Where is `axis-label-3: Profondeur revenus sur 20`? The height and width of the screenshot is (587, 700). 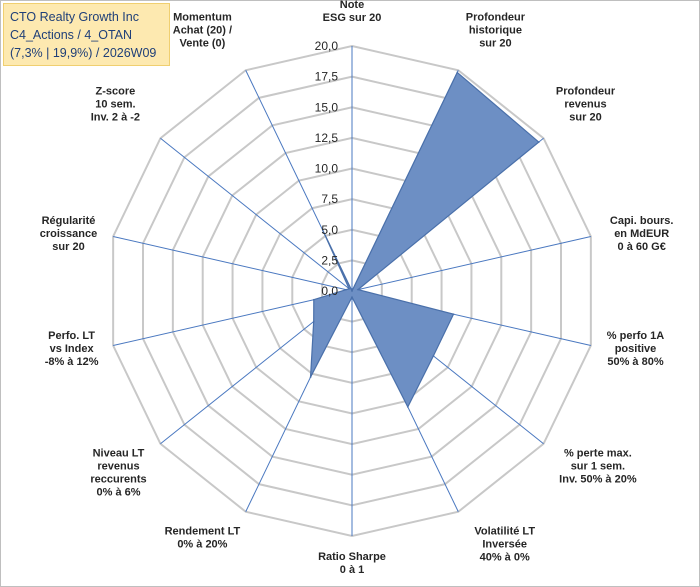
axis-label-3: Profondeur revenus sur 20 is located at coordinates (586, 105).